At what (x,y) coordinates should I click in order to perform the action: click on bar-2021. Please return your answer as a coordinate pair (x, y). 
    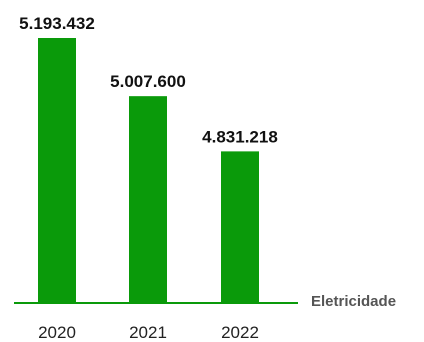
    Looking at the image, I should click on (148, 199).